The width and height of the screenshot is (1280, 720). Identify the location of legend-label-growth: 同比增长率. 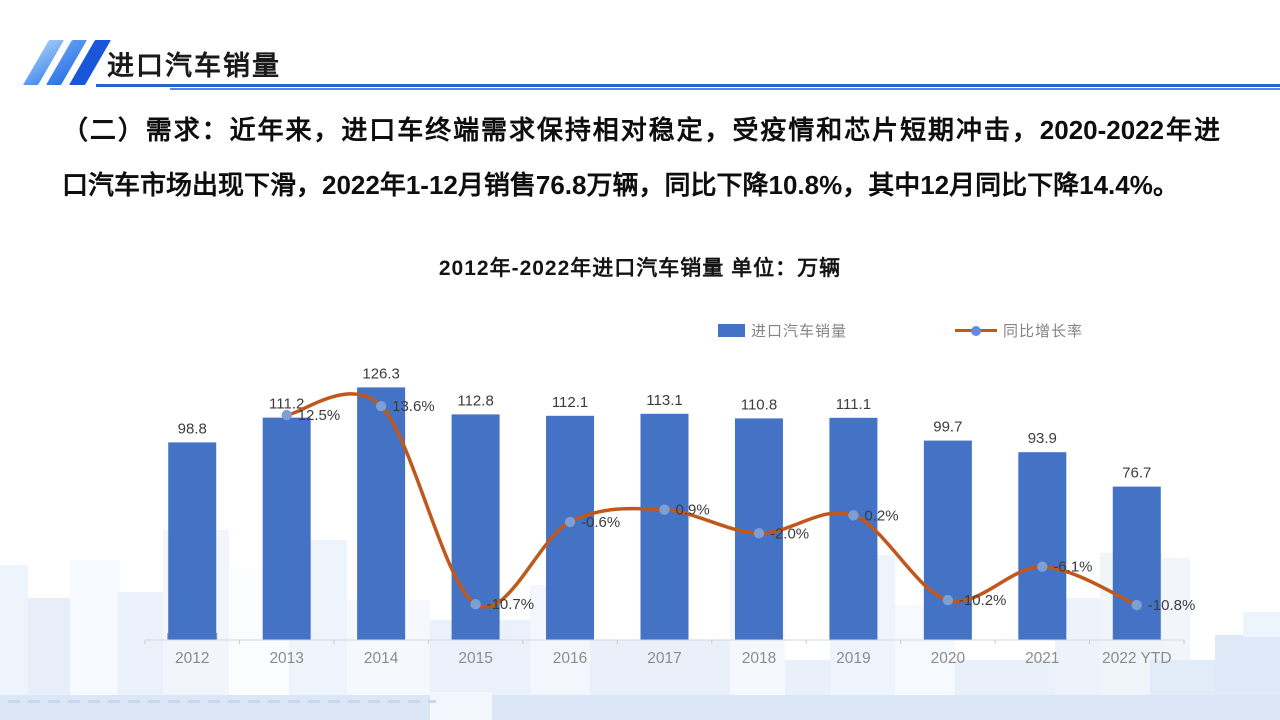
(1043, 331).